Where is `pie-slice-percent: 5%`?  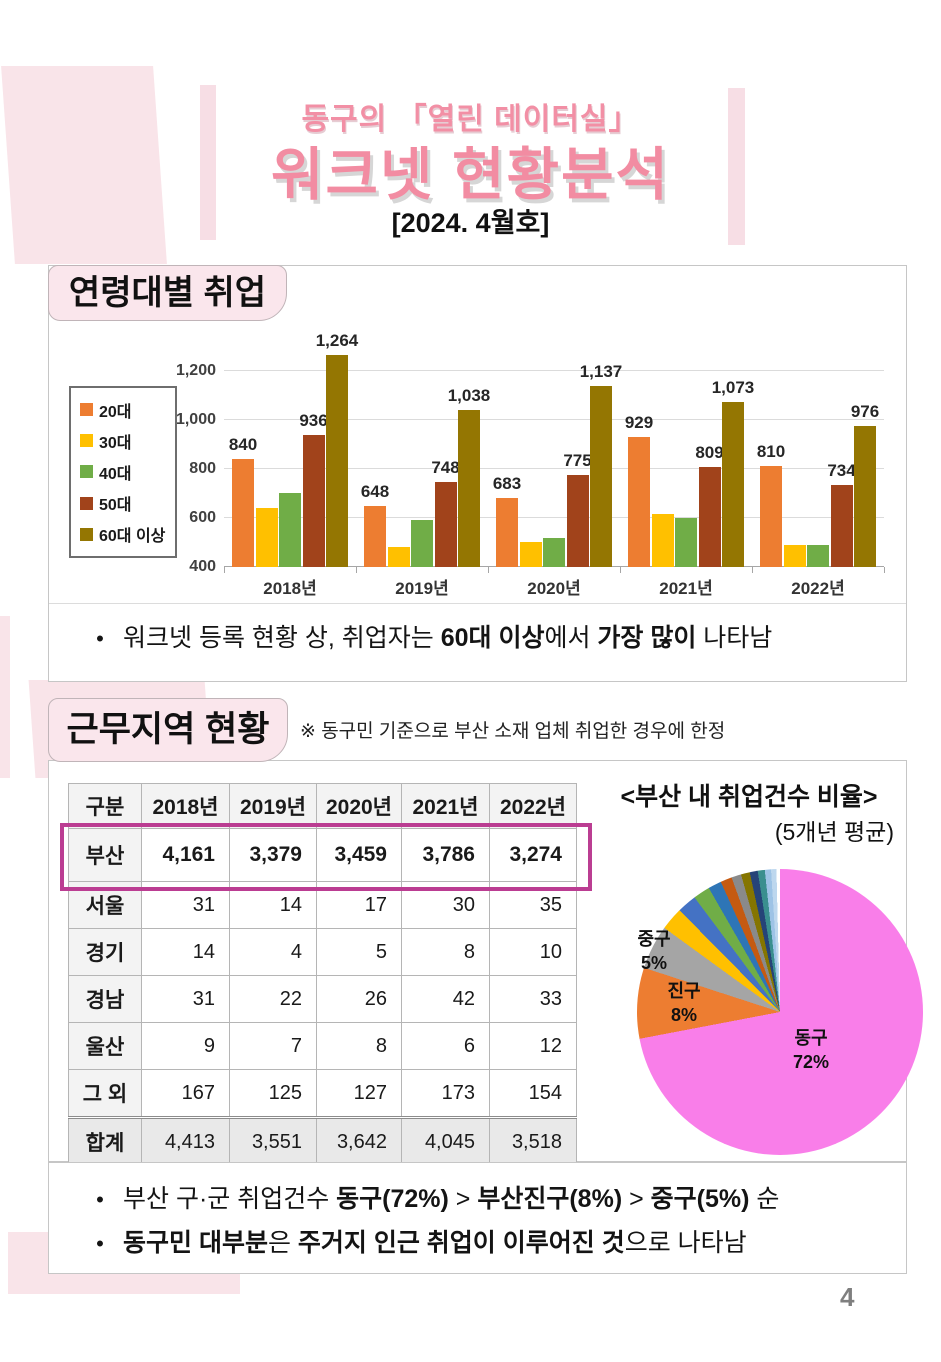 pie-slice-percent: 5% is located at coordinates (653, 963).